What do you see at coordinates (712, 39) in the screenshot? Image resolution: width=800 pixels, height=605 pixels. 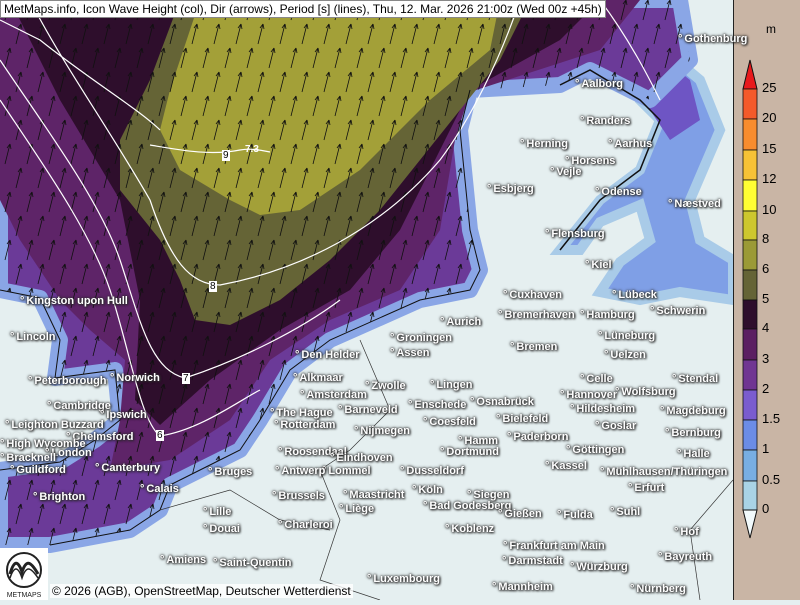 I see `city-label: Gothenburg` at bounding box center [712, 39].